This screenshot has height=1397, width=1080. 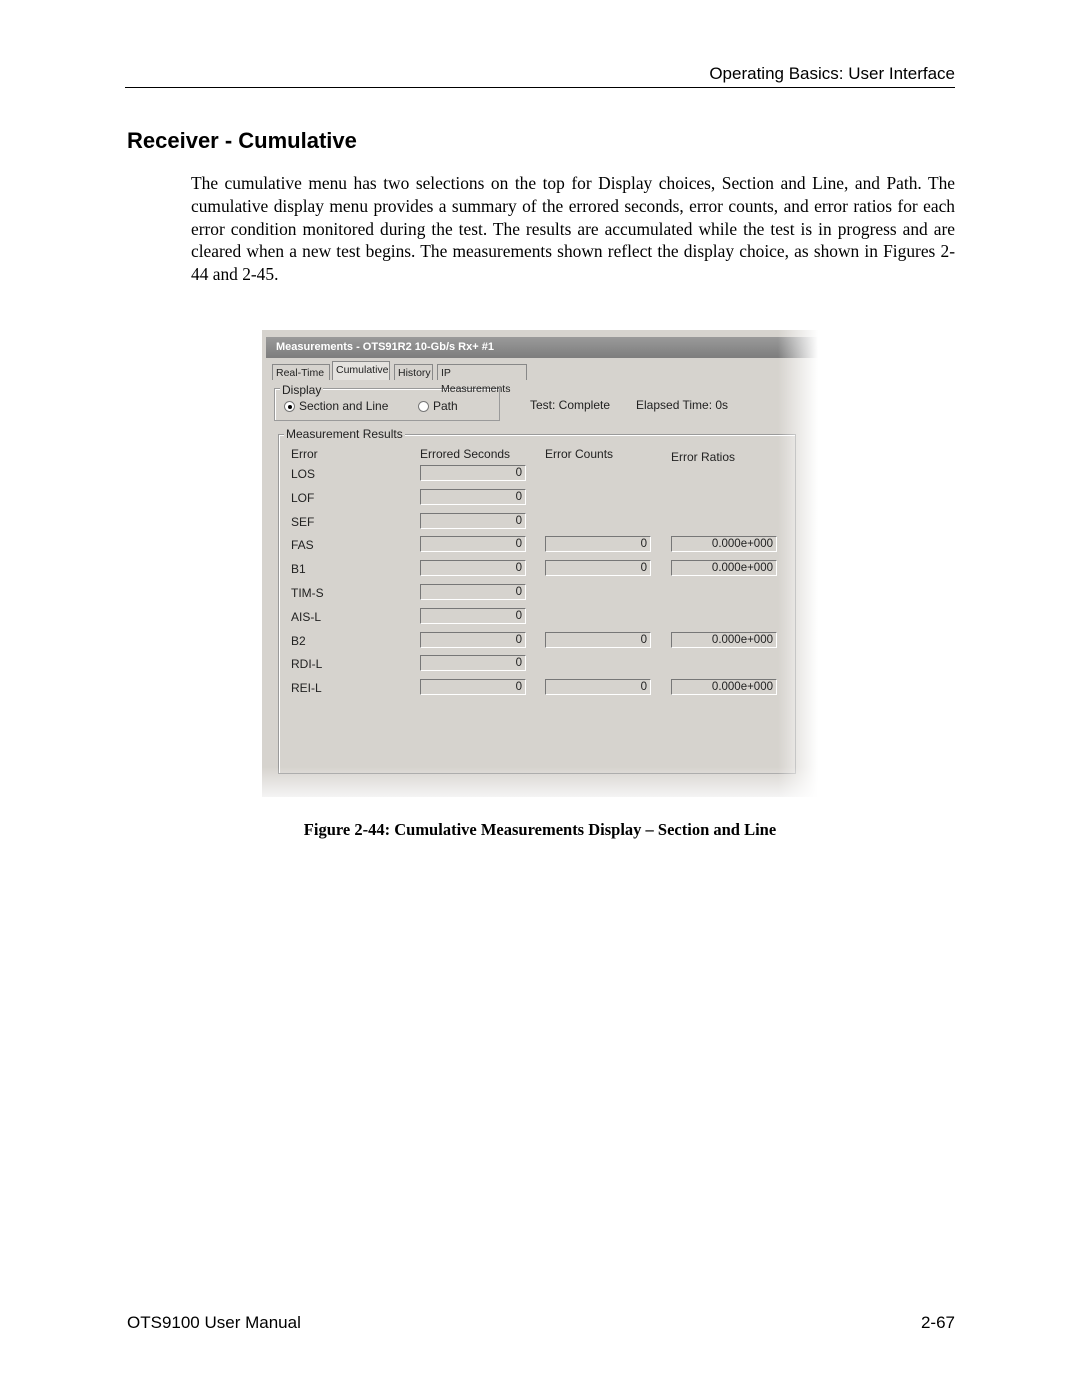 I want to click on error-name: REI-L, so click(x=306, y=688).